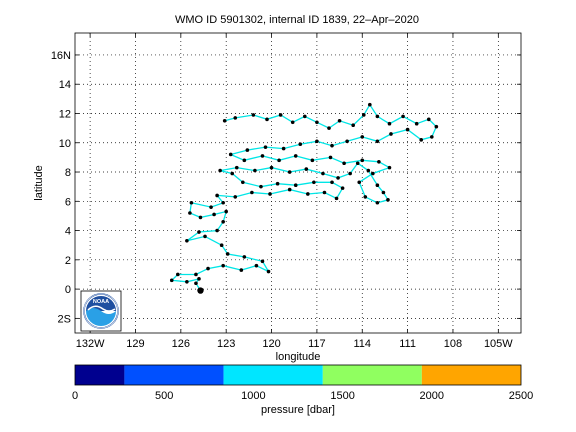  What do you see at coordinates (200, 290) in the screenshot?
I see `start-point-marker` at bounding box center [200, 290].